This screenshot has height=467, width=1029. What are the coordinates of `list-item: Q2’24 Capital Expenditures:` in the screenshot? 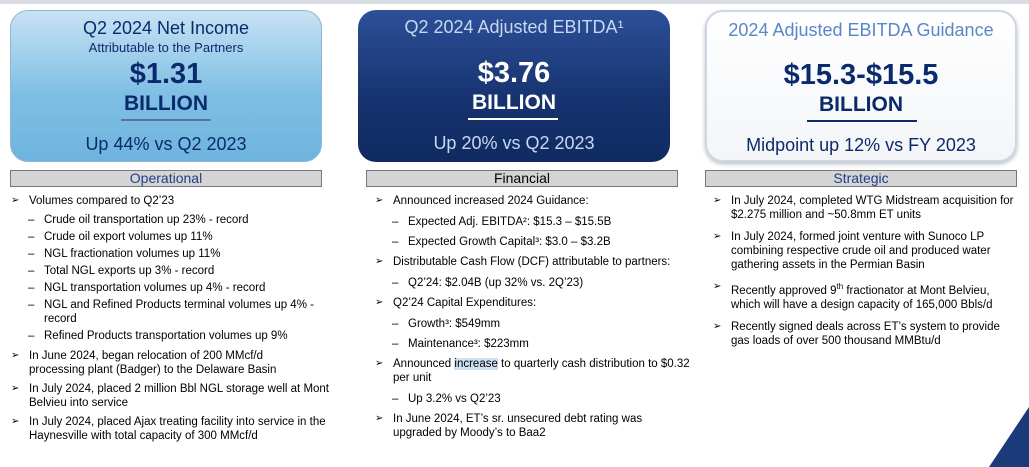 It's located at (532, 303).